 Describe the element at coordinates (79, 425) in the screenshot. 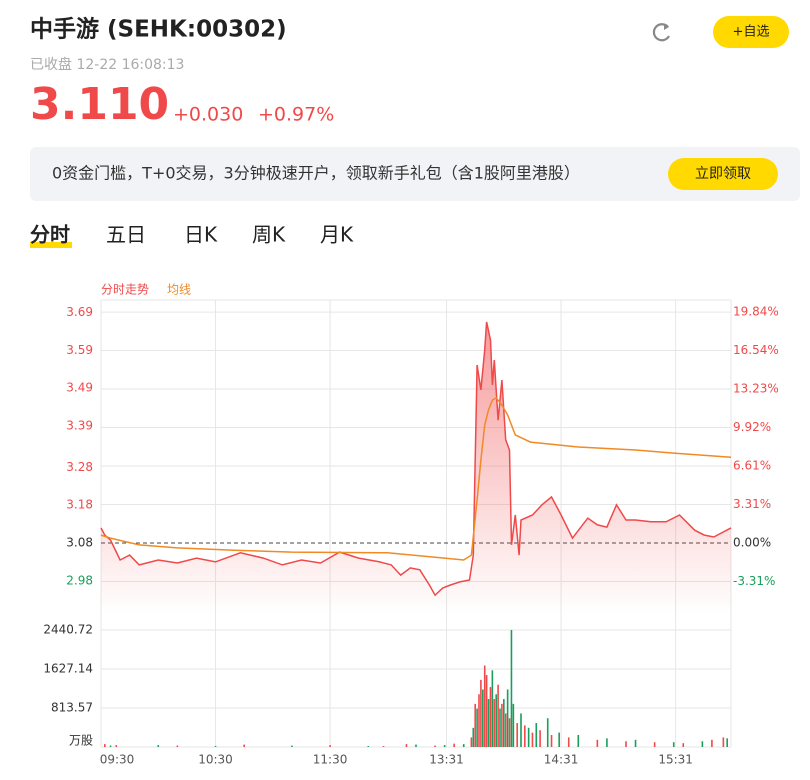

I see `y-tick-label: 3.39` at that location.